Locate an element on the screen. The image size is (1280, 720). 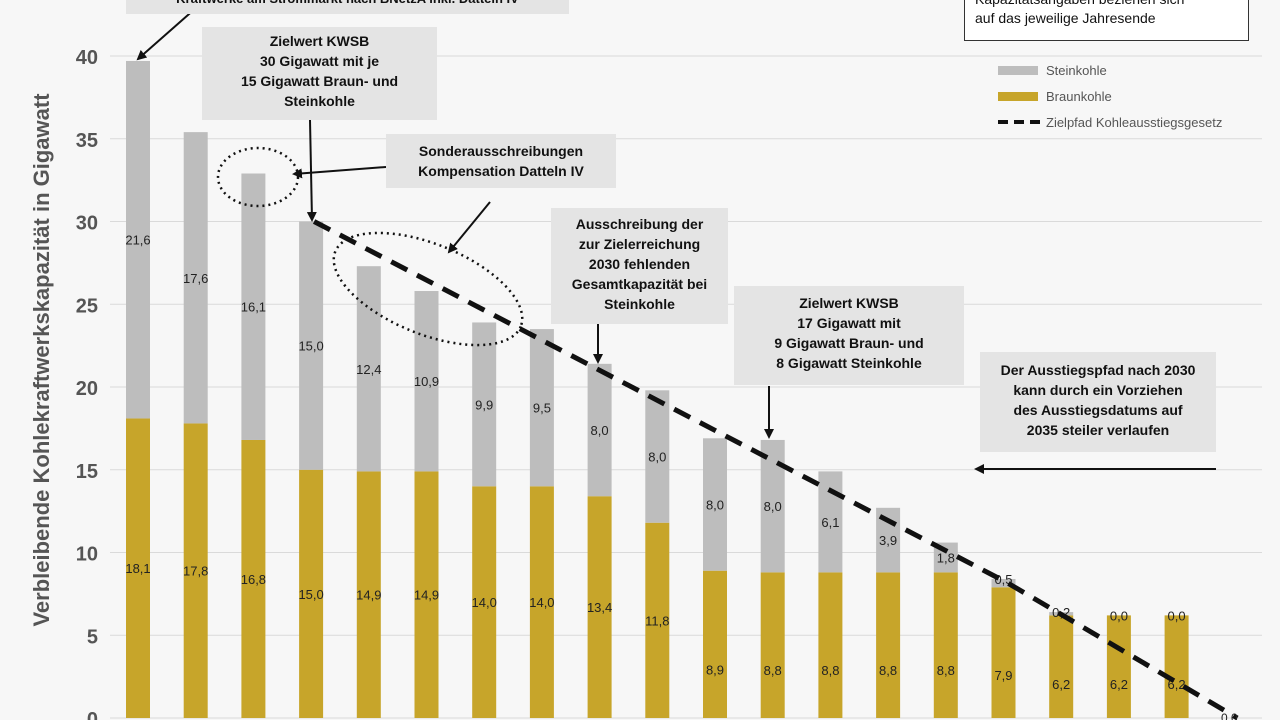
data-label-steinkohle-13: 3,9 is located at coordinates (888, 540).